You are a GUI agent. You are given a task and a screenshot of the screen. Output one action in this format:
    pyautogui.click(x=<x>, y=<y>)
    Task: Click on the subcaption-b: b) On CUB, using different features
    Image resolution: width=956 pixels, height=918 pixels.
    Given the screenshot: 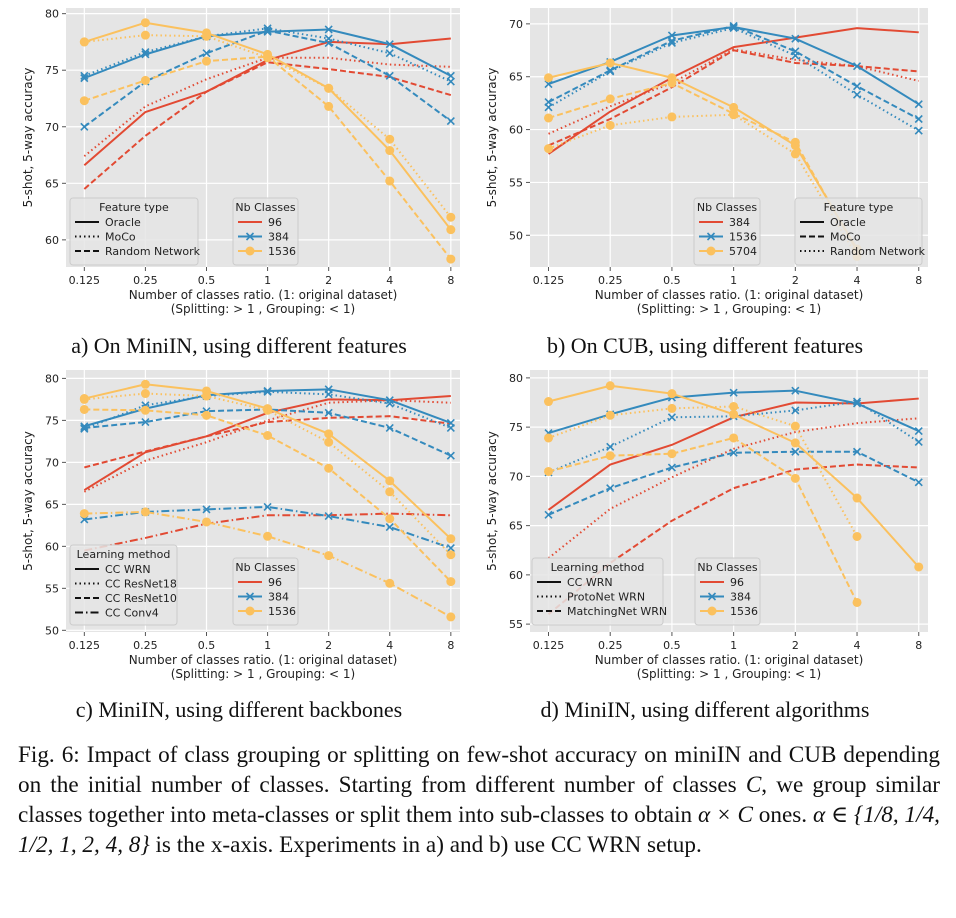 What is the action you would take?
    pyautogui.click(x=705, y=345)
    